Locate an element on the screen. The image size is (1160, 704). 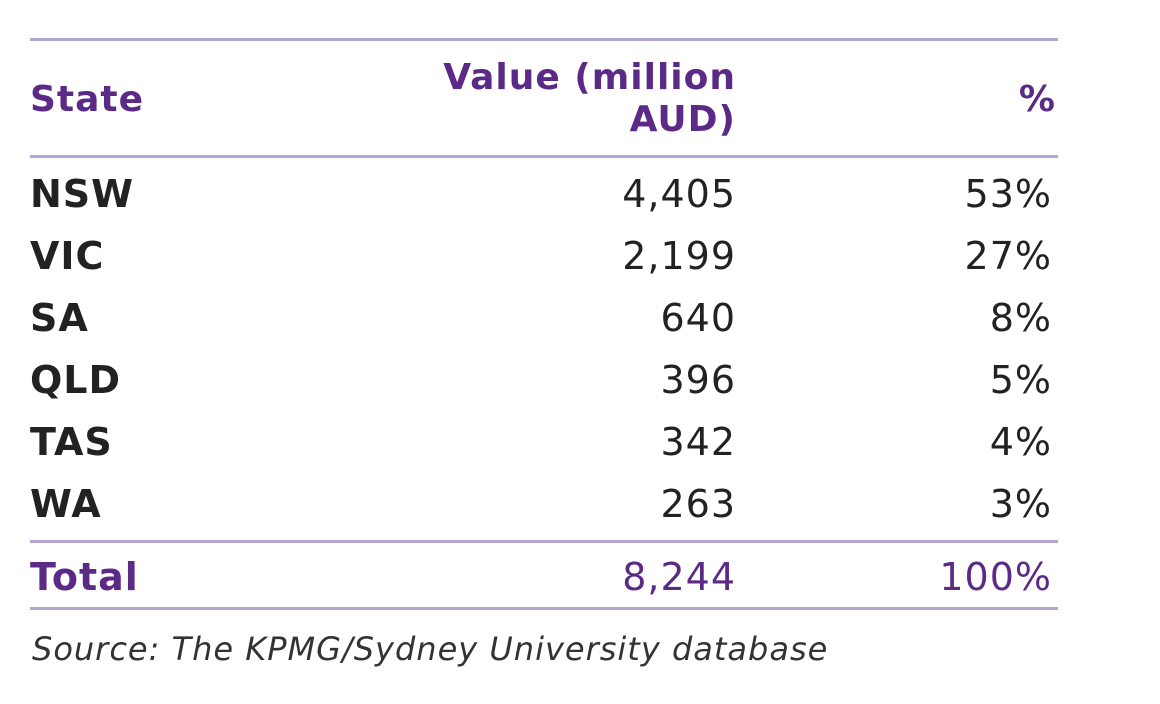
row-percent: 8% is located at coordinates (1020, 318).